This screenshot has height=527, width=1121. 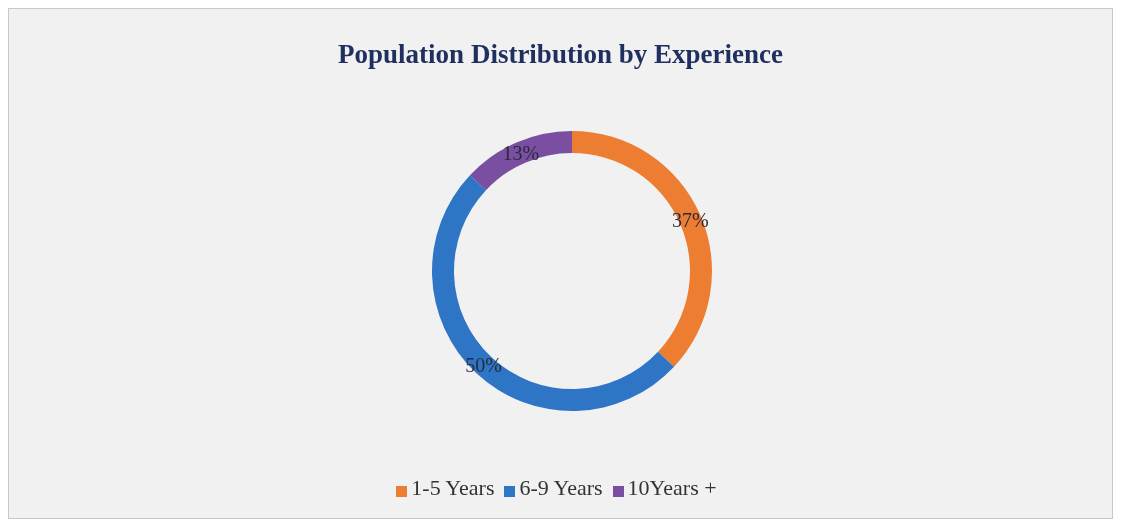 What do you see at coordinates (561, 487) in the screenshot?
I see `legend-label: 6-9 Years` at bounding box center [561, 487].